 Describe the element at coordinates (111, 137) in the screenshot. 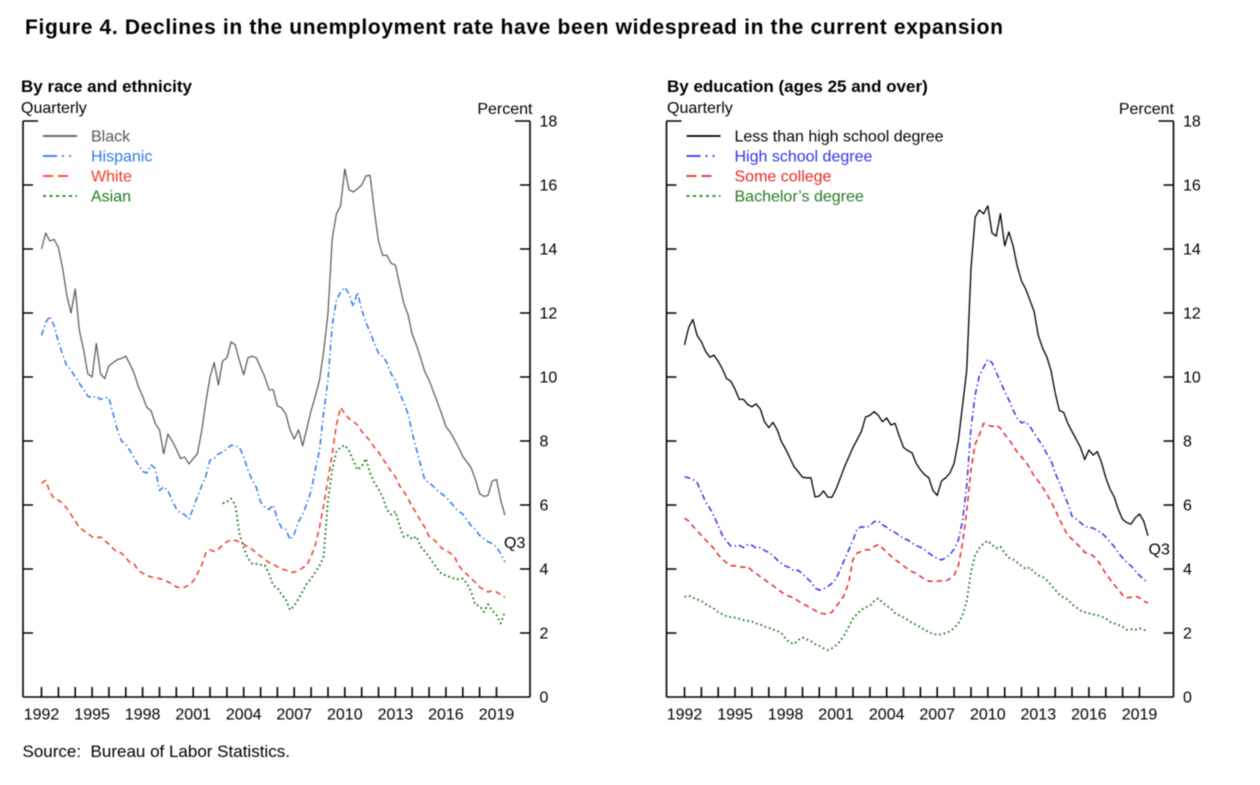

I see `svg-text: Black` at that location.